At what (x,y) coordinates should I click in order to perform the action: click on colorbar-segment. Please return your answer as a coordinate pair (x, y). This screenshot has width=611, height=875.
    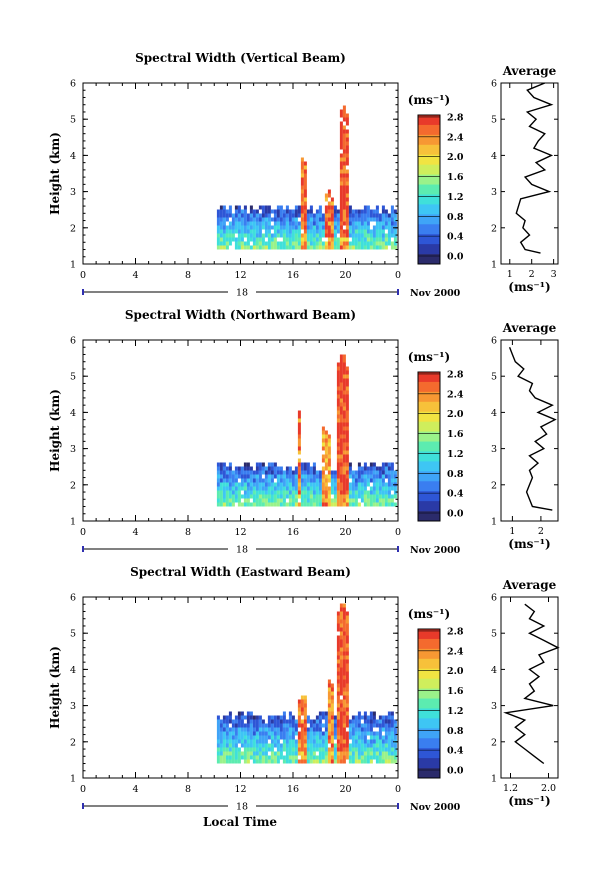
    Looking at the image, I should click on (429, 417).